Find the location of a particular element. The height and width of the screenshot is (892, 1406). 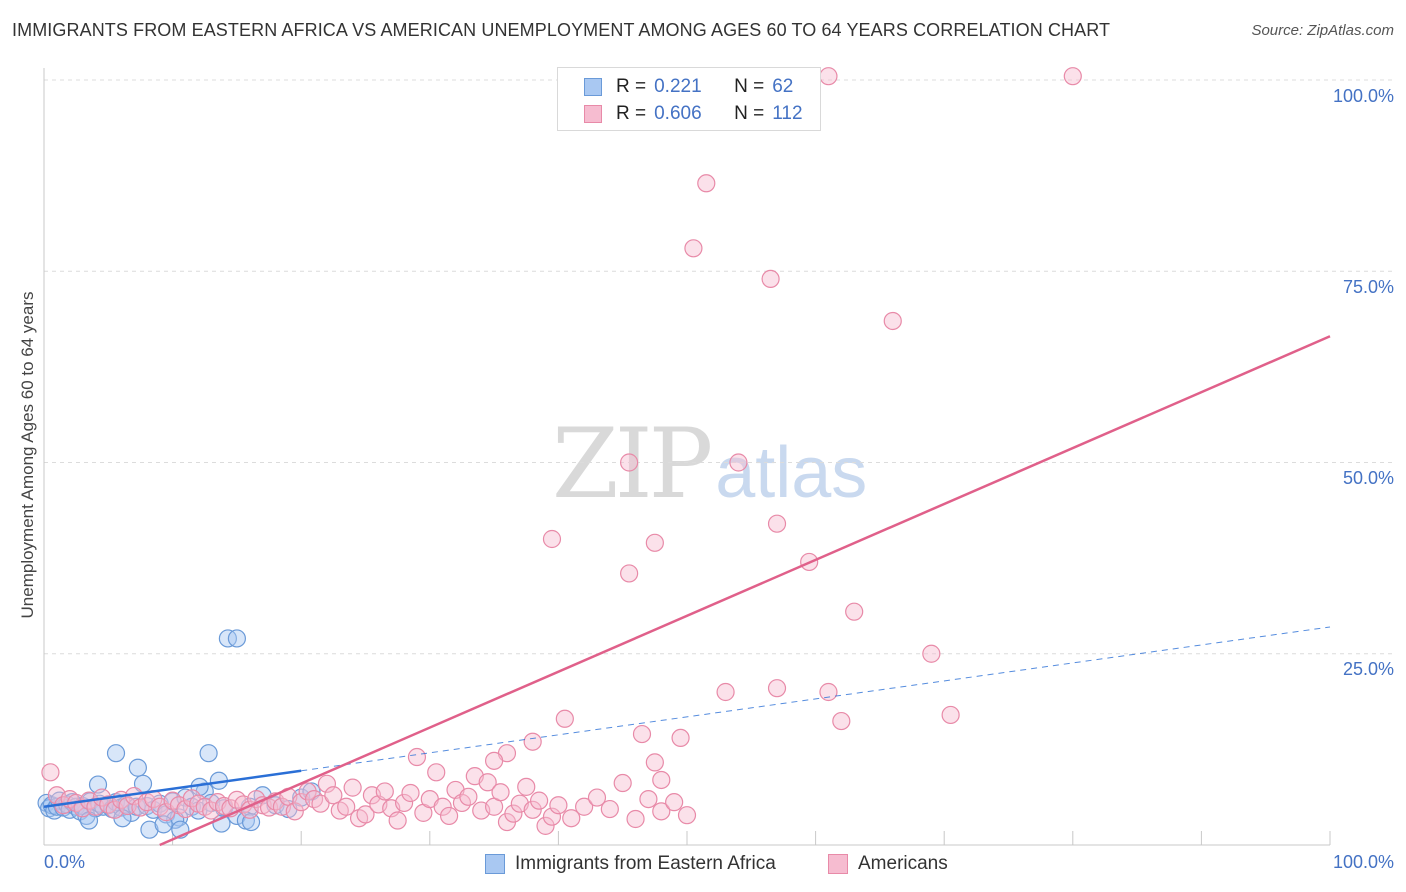

legend-item-eastern-africa: Immigrants from Eastern Africa is located at coordinates (630, 864).